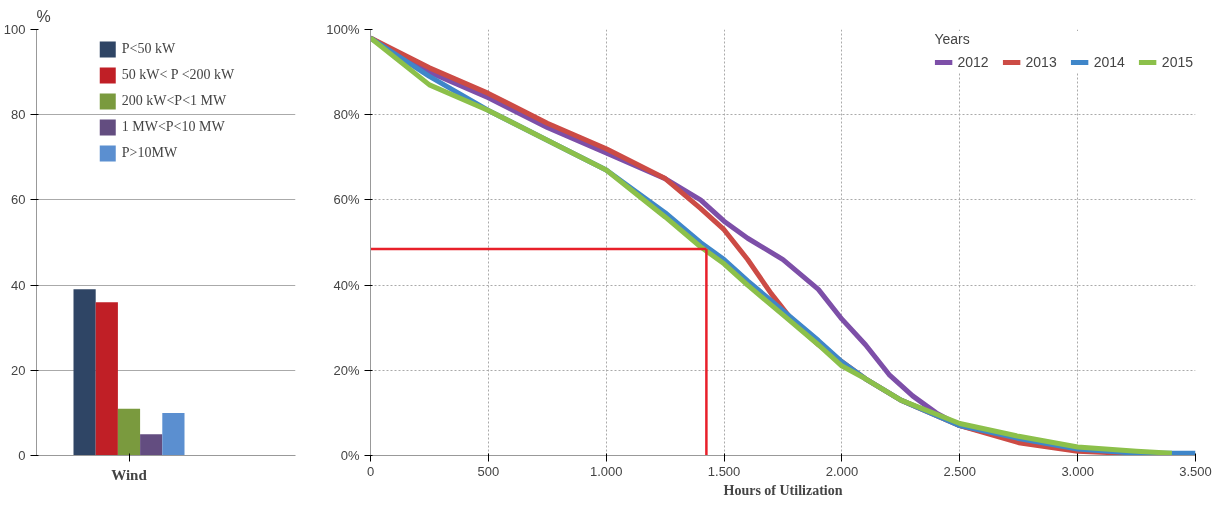 The height and width of the screenshot is (518, 1227). Describe the element at coordinates (350, 455) in the screenshot. I see `y-tick-label: 0%` at that location.